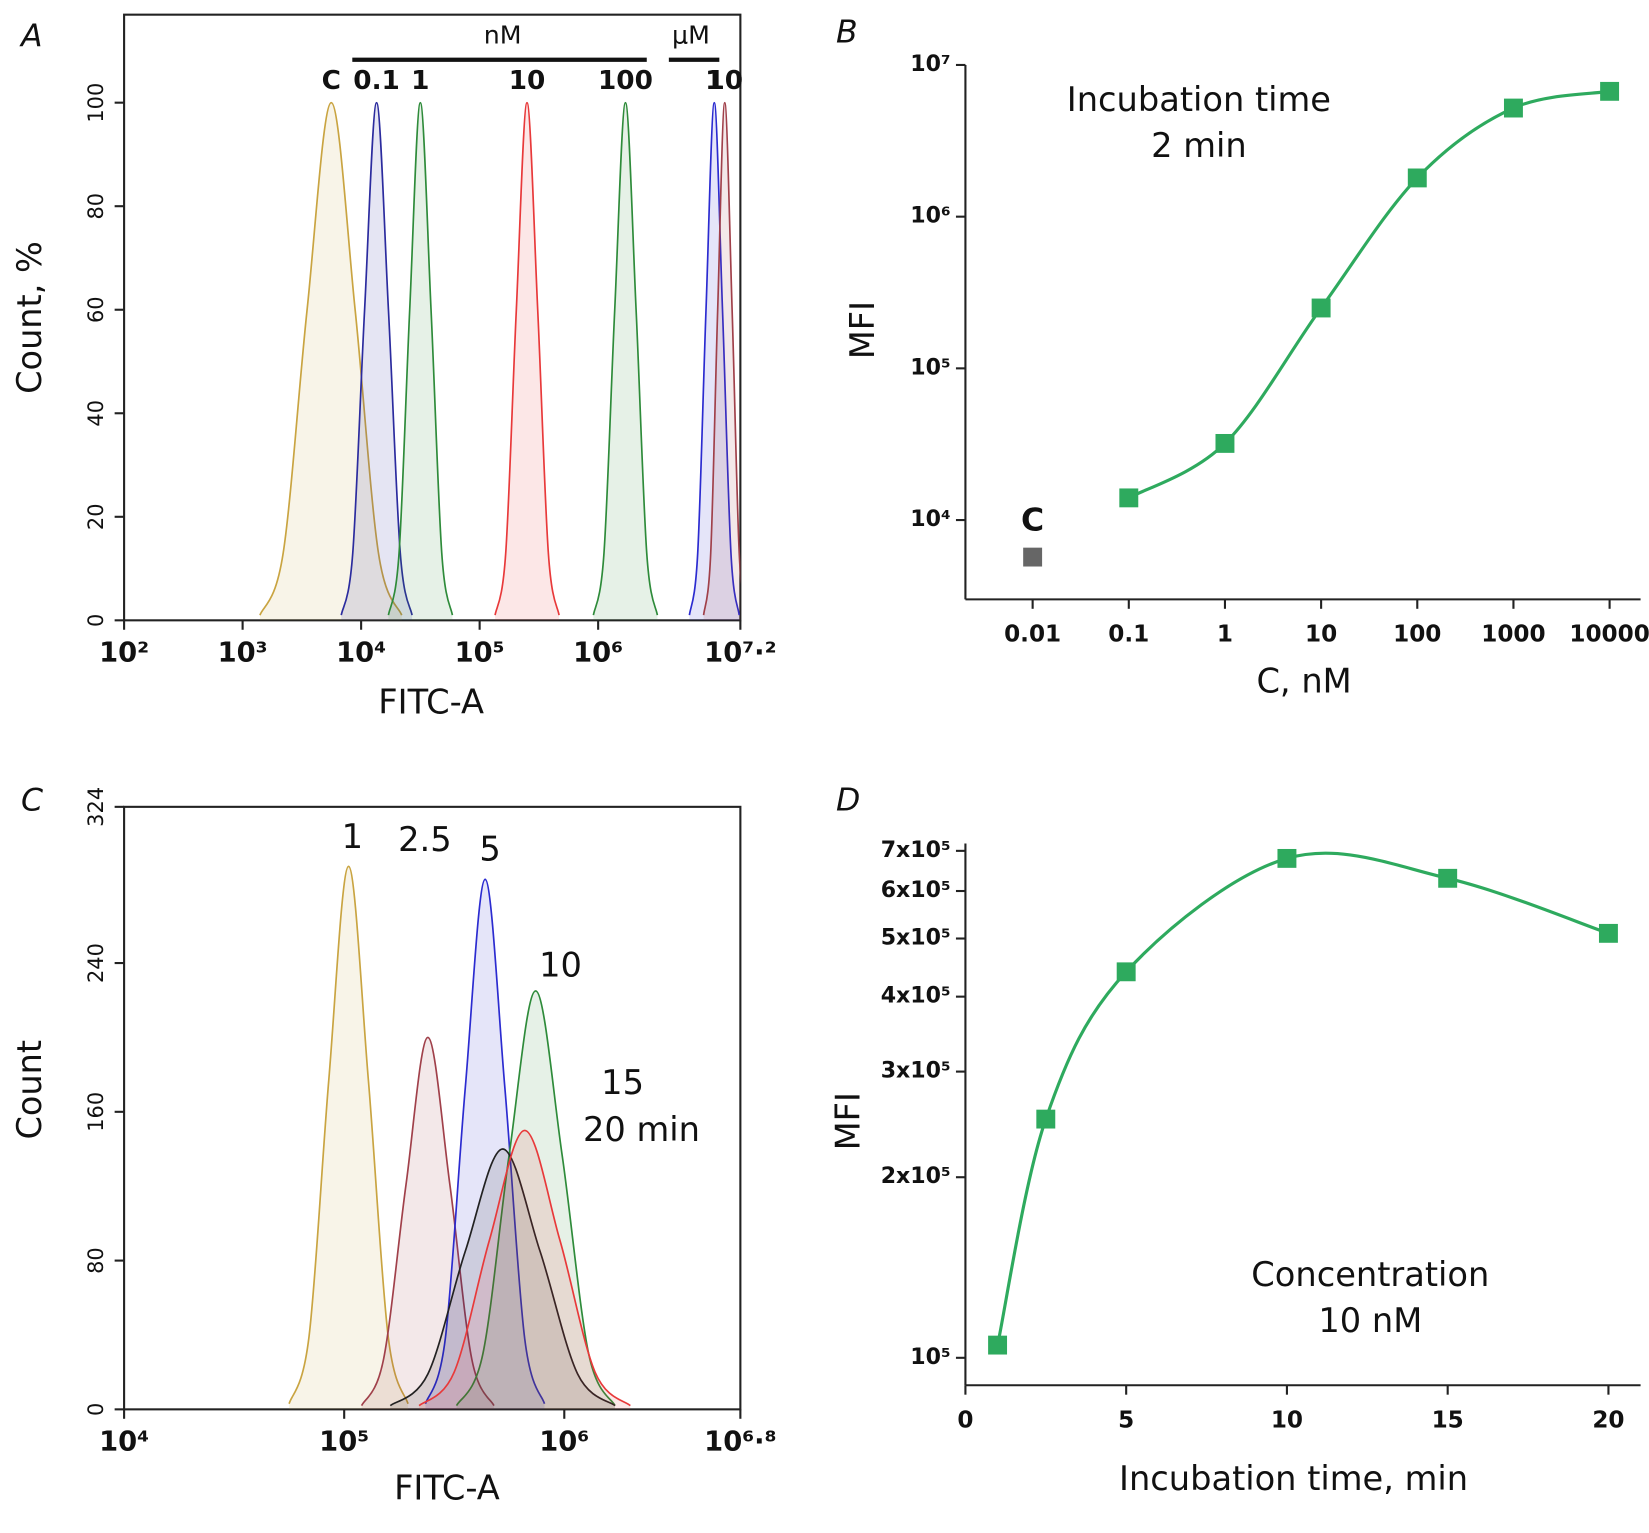  What do you see at coordinates (425, 839) in the screenshot?
I see `series-label: 2.5` at bounding box center [425, 839].